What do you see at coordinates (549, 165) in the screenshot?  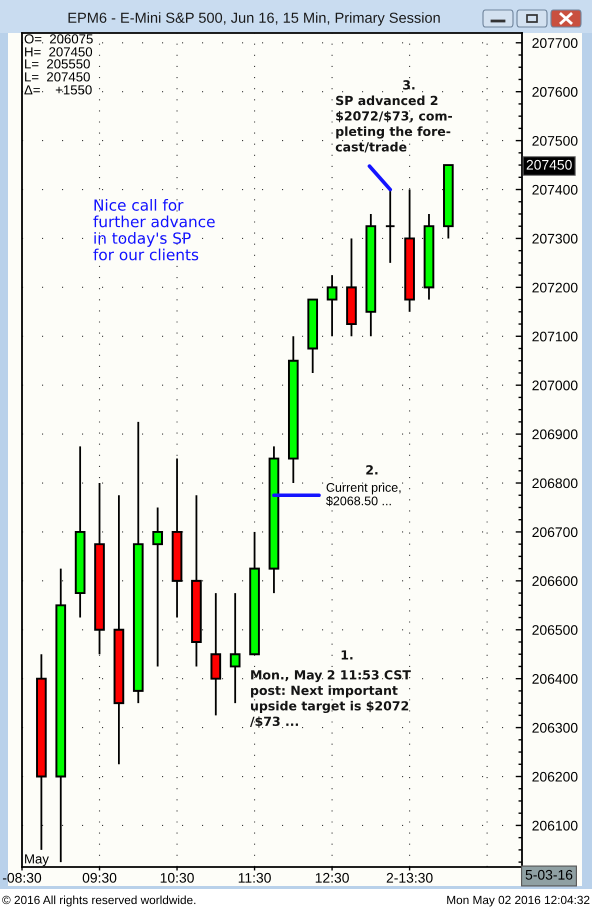 I see `text: 207450` at bounding box center [549, 165].